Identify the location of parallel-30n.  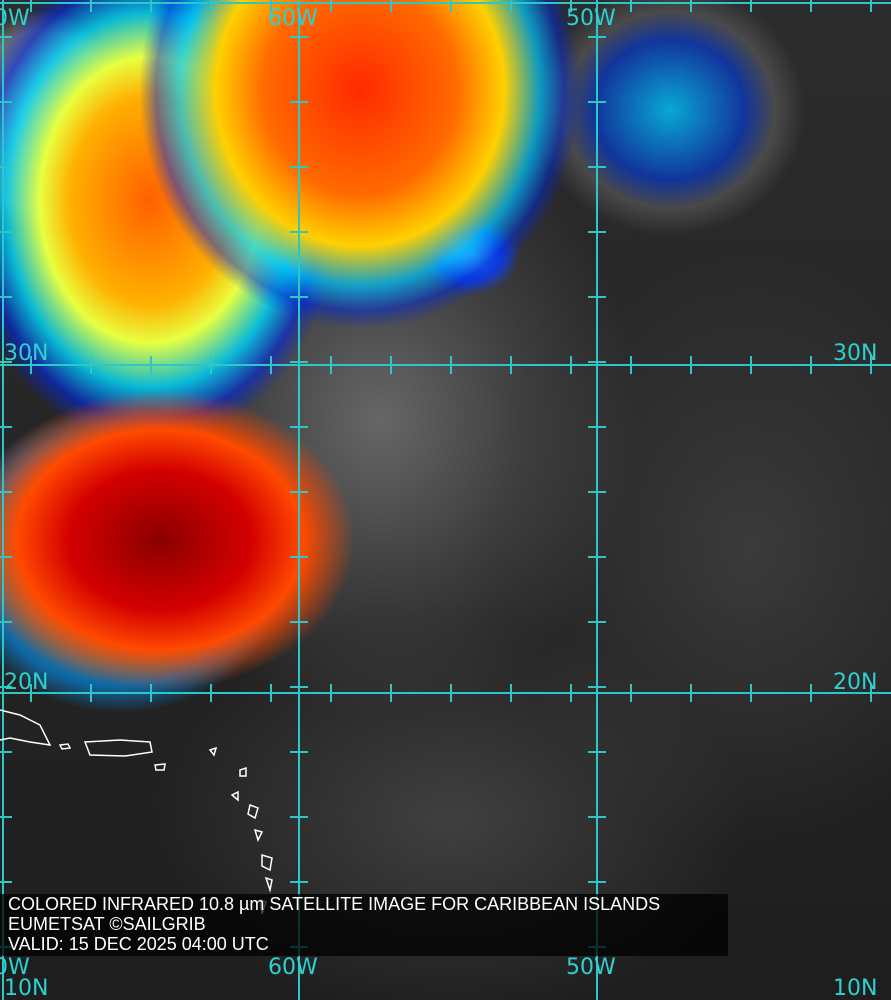
(445, 365).